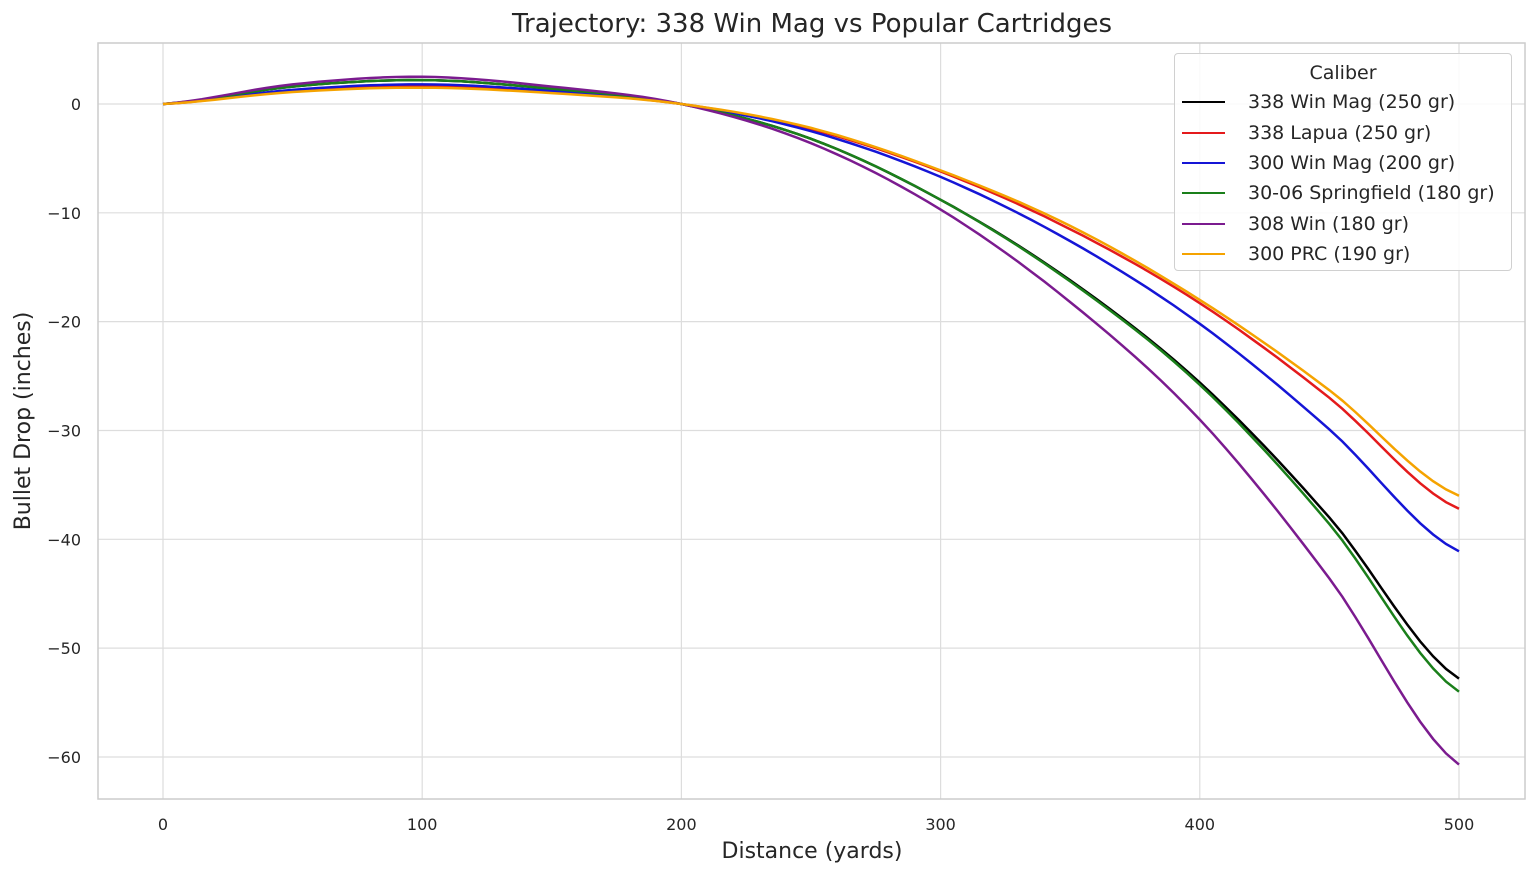 The height and width of the screenshot is (875, 1536). What do you see at coordinates (681, 824) in the screenshot?
I see `x-tick-label: 200` at bounding box center [681, 824].